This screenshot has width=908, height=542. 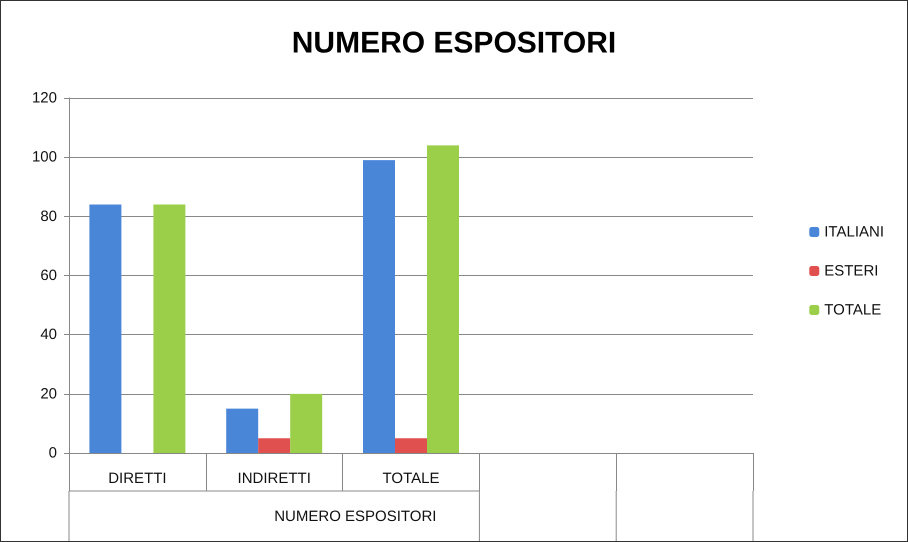 What do you see at coordinates (48, 275) in the screenshot?
I see `y-tick-label: 60` at bounding box center [48, 275].